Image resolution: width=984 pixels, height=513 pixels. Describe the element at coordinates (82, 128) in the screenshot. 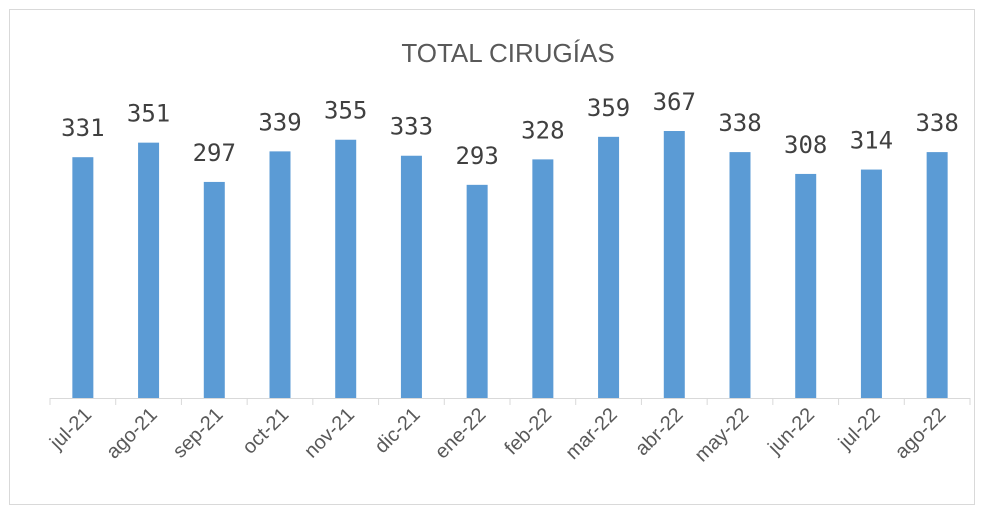

I see `value-label: 331` at that location.